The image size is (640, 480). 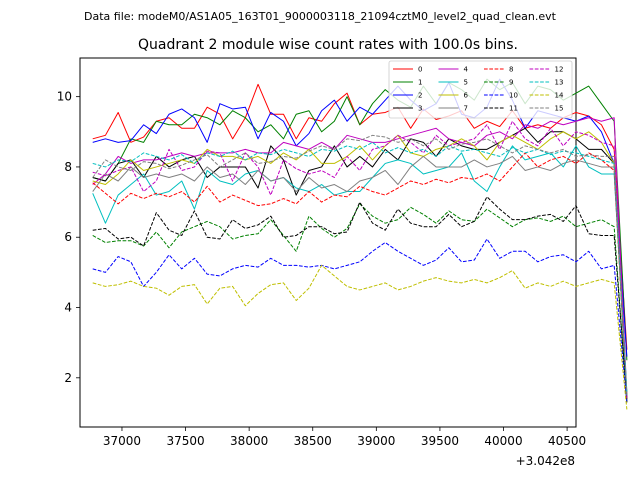 What do you see at coordinates (466, 109) in the screenshot?
I see `legend-label-7: 7` at bounding box center [466, 109].